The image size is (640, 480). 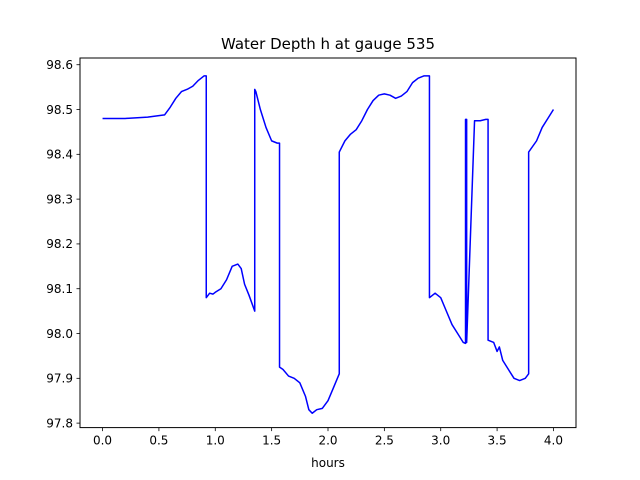 I want to click on y-tick-label: 98.3, so click(x=59, y=199).